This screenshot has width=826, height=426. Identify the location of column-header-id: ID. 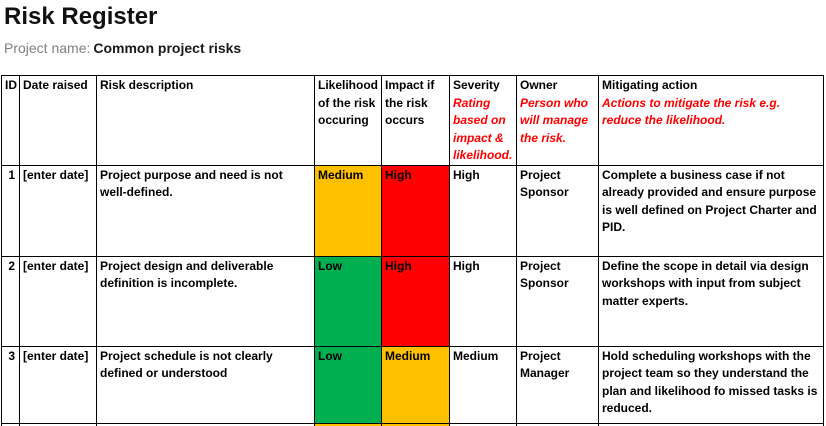
(10, 120).